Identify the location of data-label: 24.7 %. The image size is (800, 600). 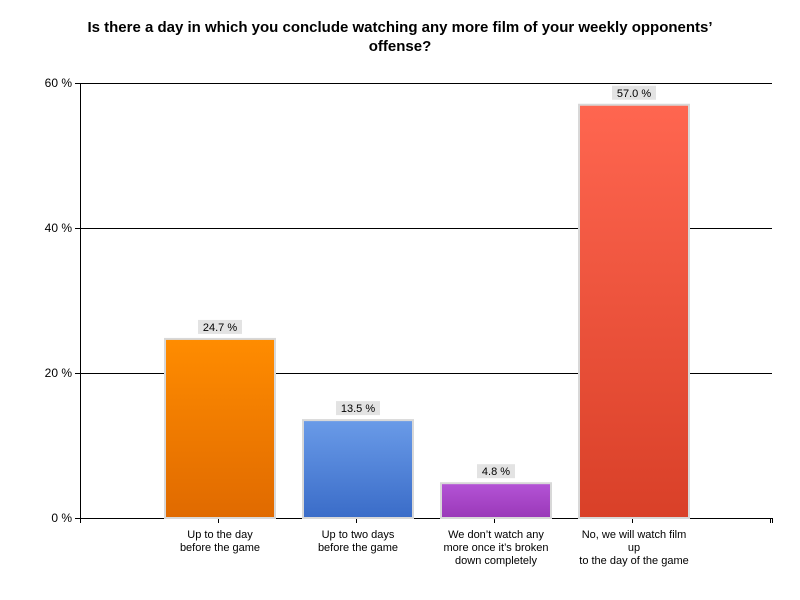
(220, 328).